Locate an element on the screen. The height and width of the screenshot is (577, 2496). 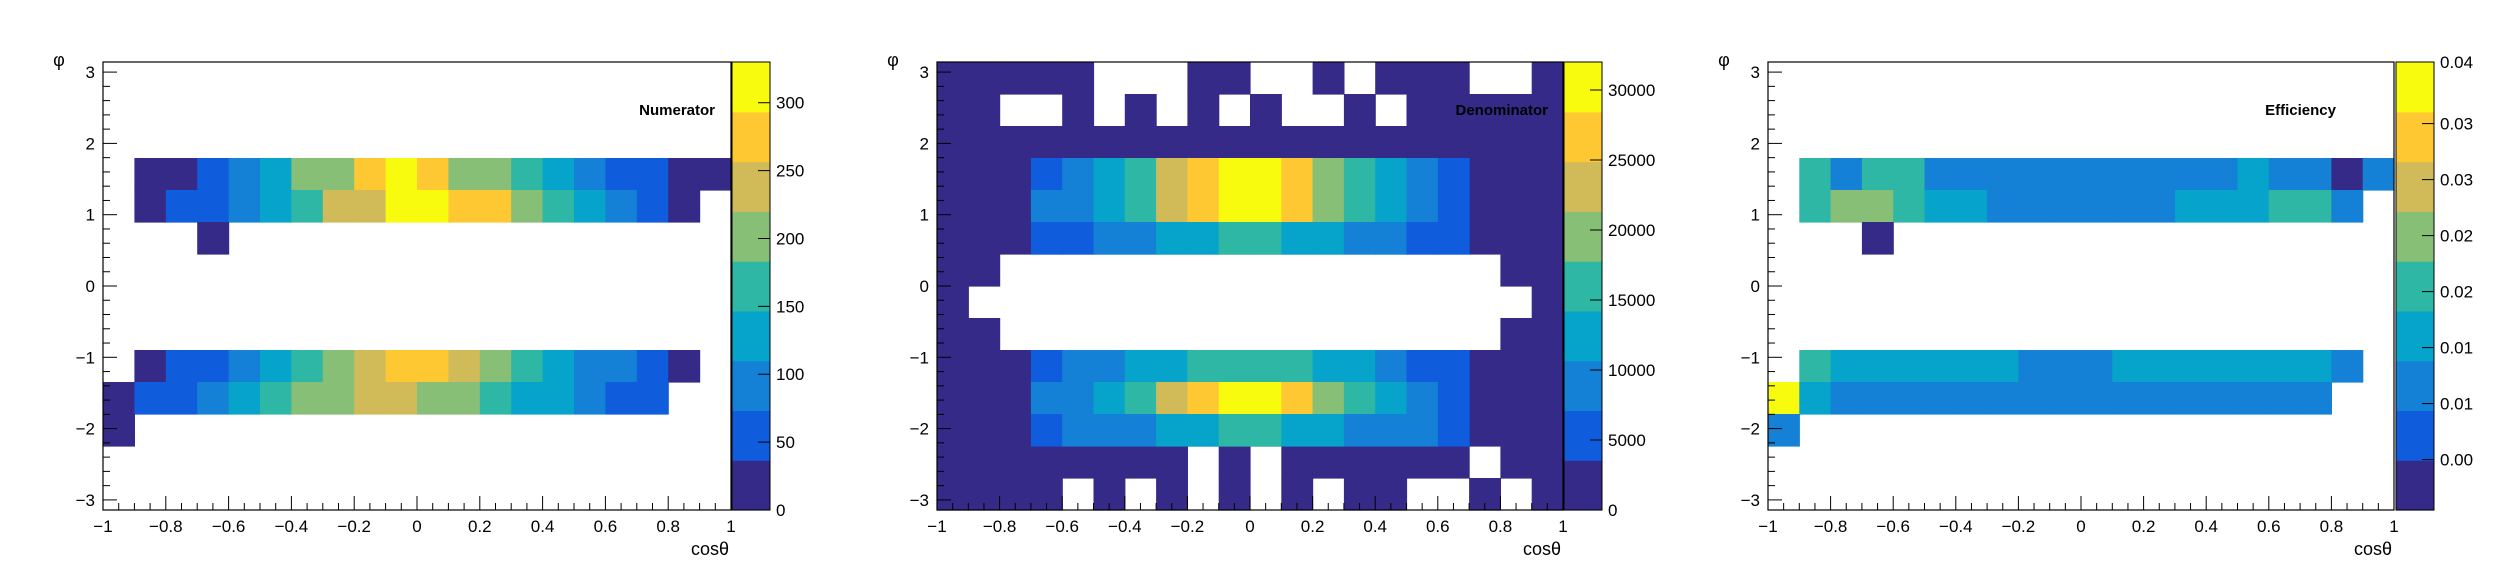
panel-title: Denominator is located at coordinates (1501, 110).